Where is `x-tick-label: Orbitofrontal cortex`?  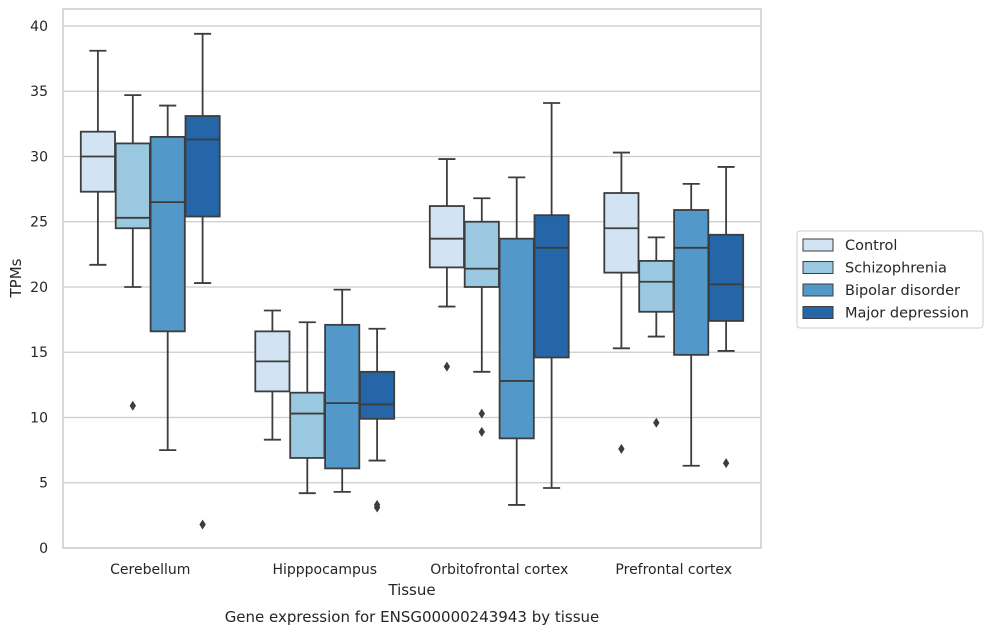 x-tick-label: Orbitofrontal cortex is located at coordinates (499, 570).